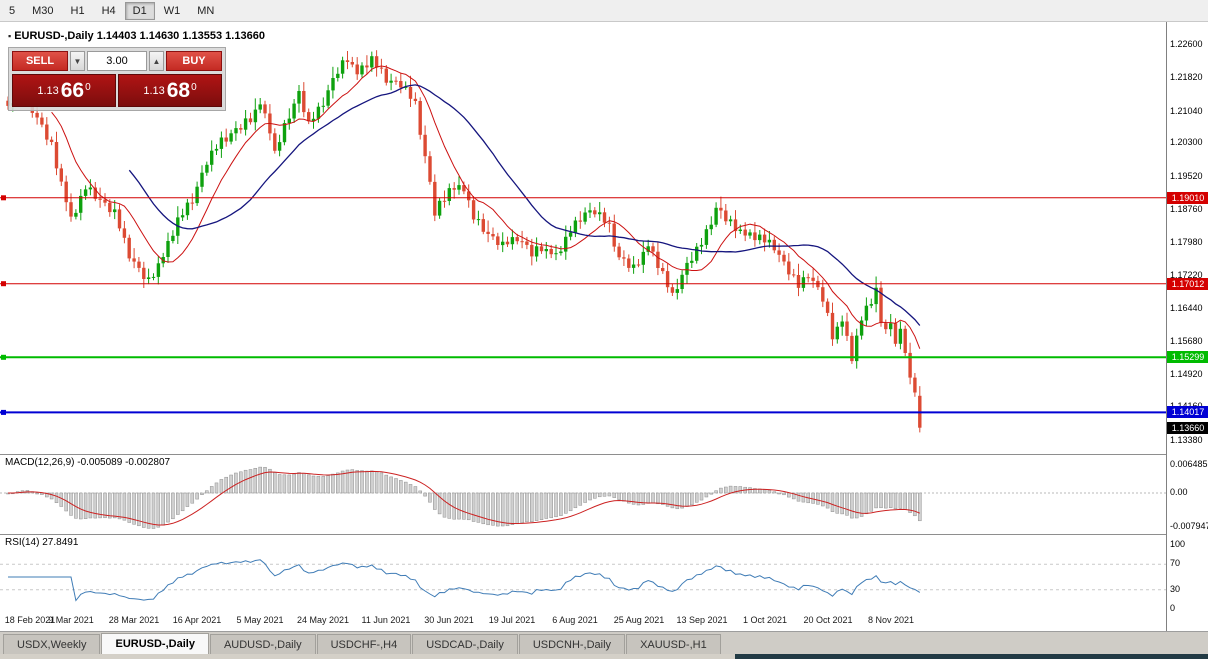 The height and width of the screenshot is (659, 1208). Describe the element at coordinates (386, 620) in the screenshot. I see `date-axis-label: 11 Jun 2021` at that location.